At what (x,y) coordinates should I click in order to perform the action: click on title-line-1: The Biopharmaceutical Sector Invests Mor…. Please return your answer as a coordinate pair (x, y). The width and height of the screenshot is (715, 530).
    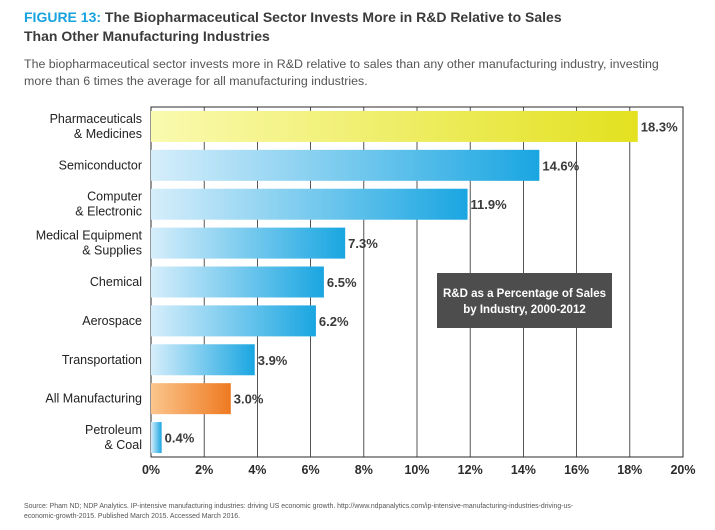
    Looking at the image, I should click on (333, 17).